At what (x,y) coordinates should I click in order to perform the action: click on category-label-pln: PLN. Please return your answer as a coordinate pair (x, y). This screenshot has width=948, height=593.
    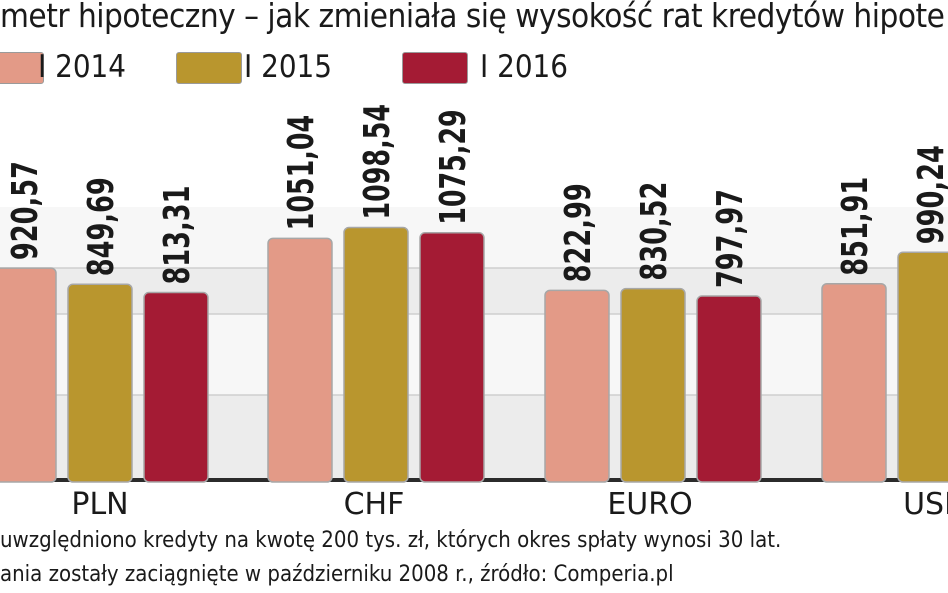
    Looking at the image, I should click on (99, 503).